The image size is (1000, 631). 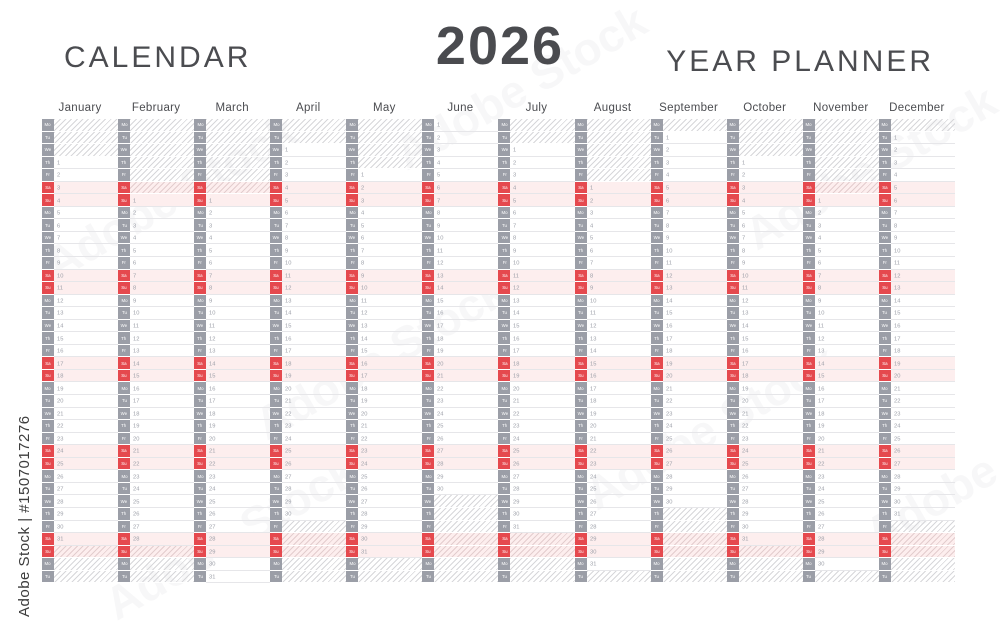 I want to click on day-cell: 22, so click(x=238, y=464).